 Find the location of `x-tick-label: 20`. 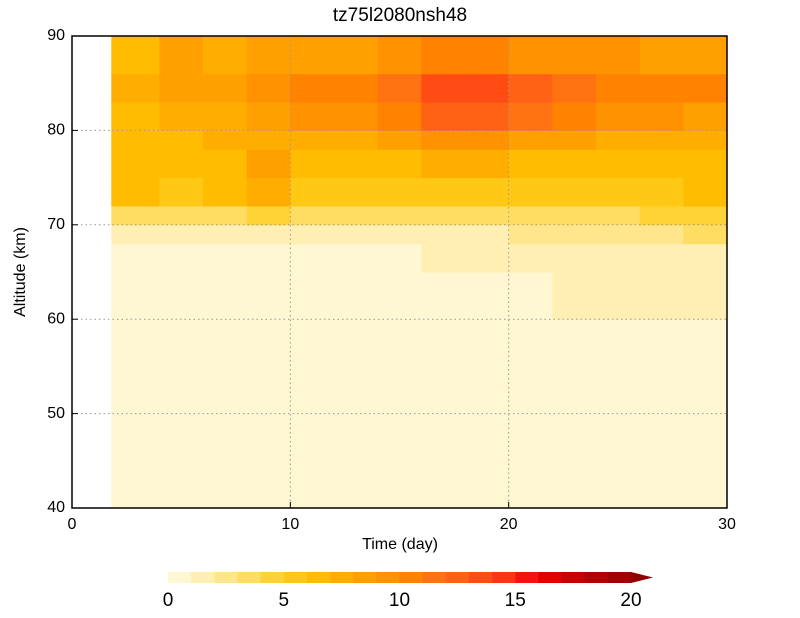

x-tick-label: 20 is located at coordinates (509, 524).